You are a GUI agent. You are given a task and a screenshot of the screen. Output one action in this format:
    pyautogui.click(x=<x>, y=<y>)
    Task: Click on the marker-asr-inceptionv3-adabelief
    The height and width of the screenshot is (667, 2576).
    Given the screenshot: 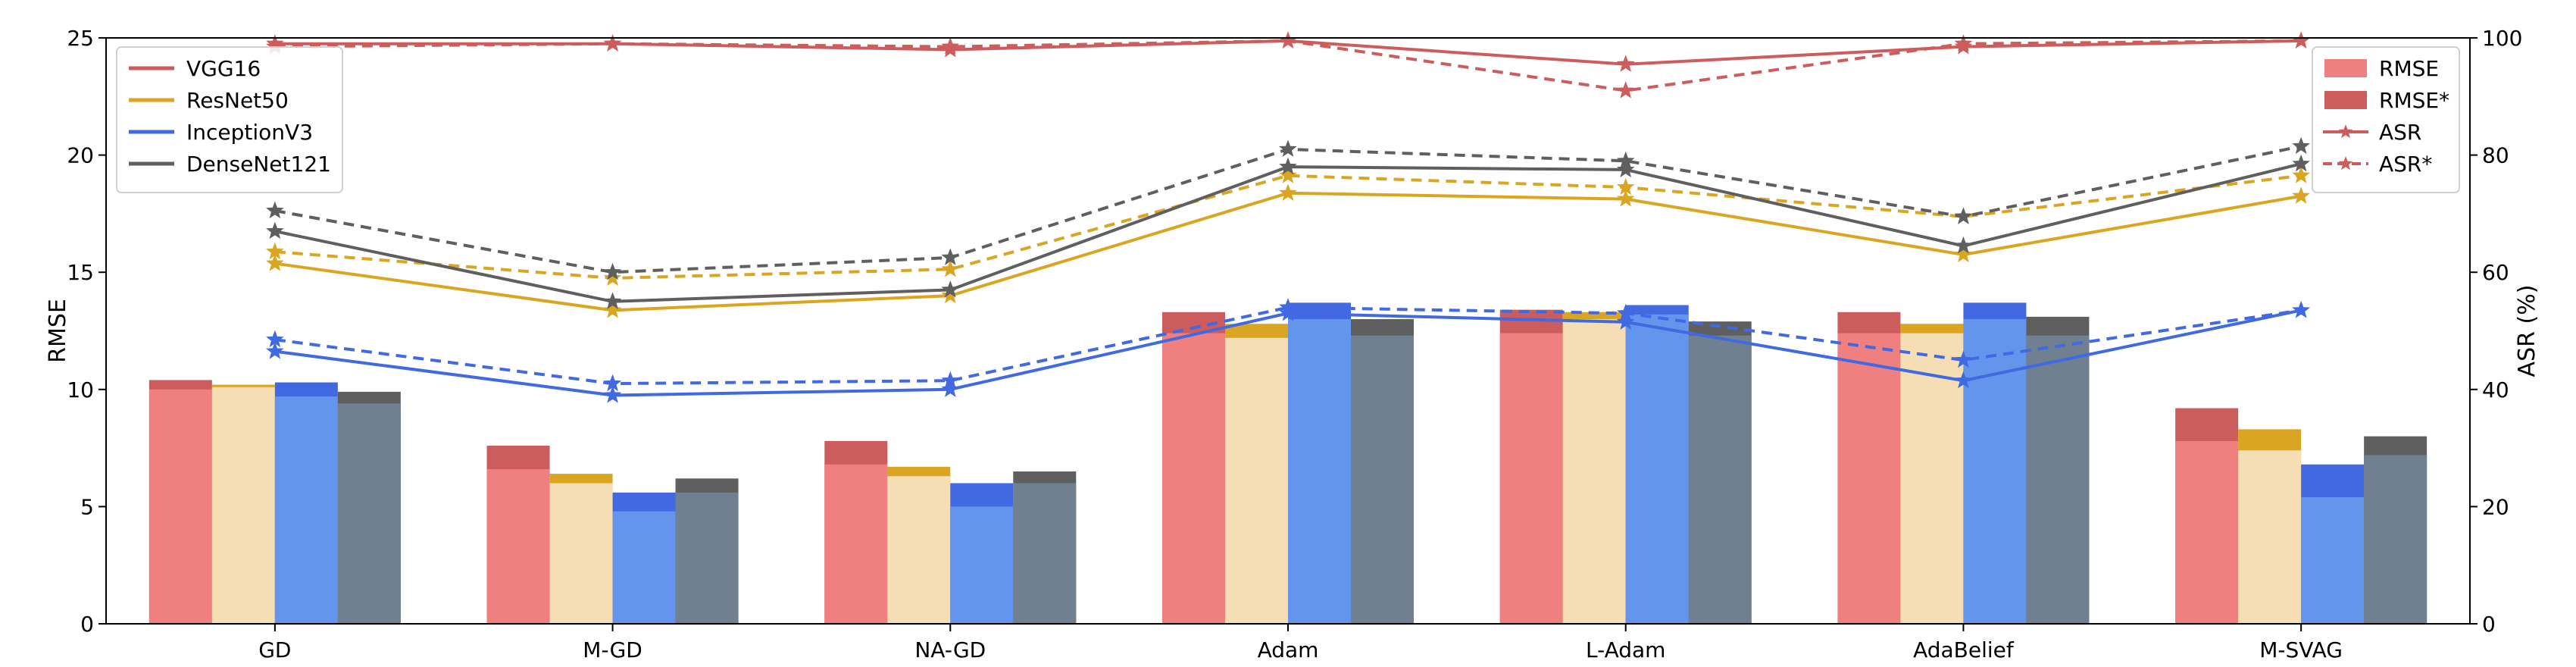 What is the action you would take?
    pyautogui.click(x=1963, y=380)
    